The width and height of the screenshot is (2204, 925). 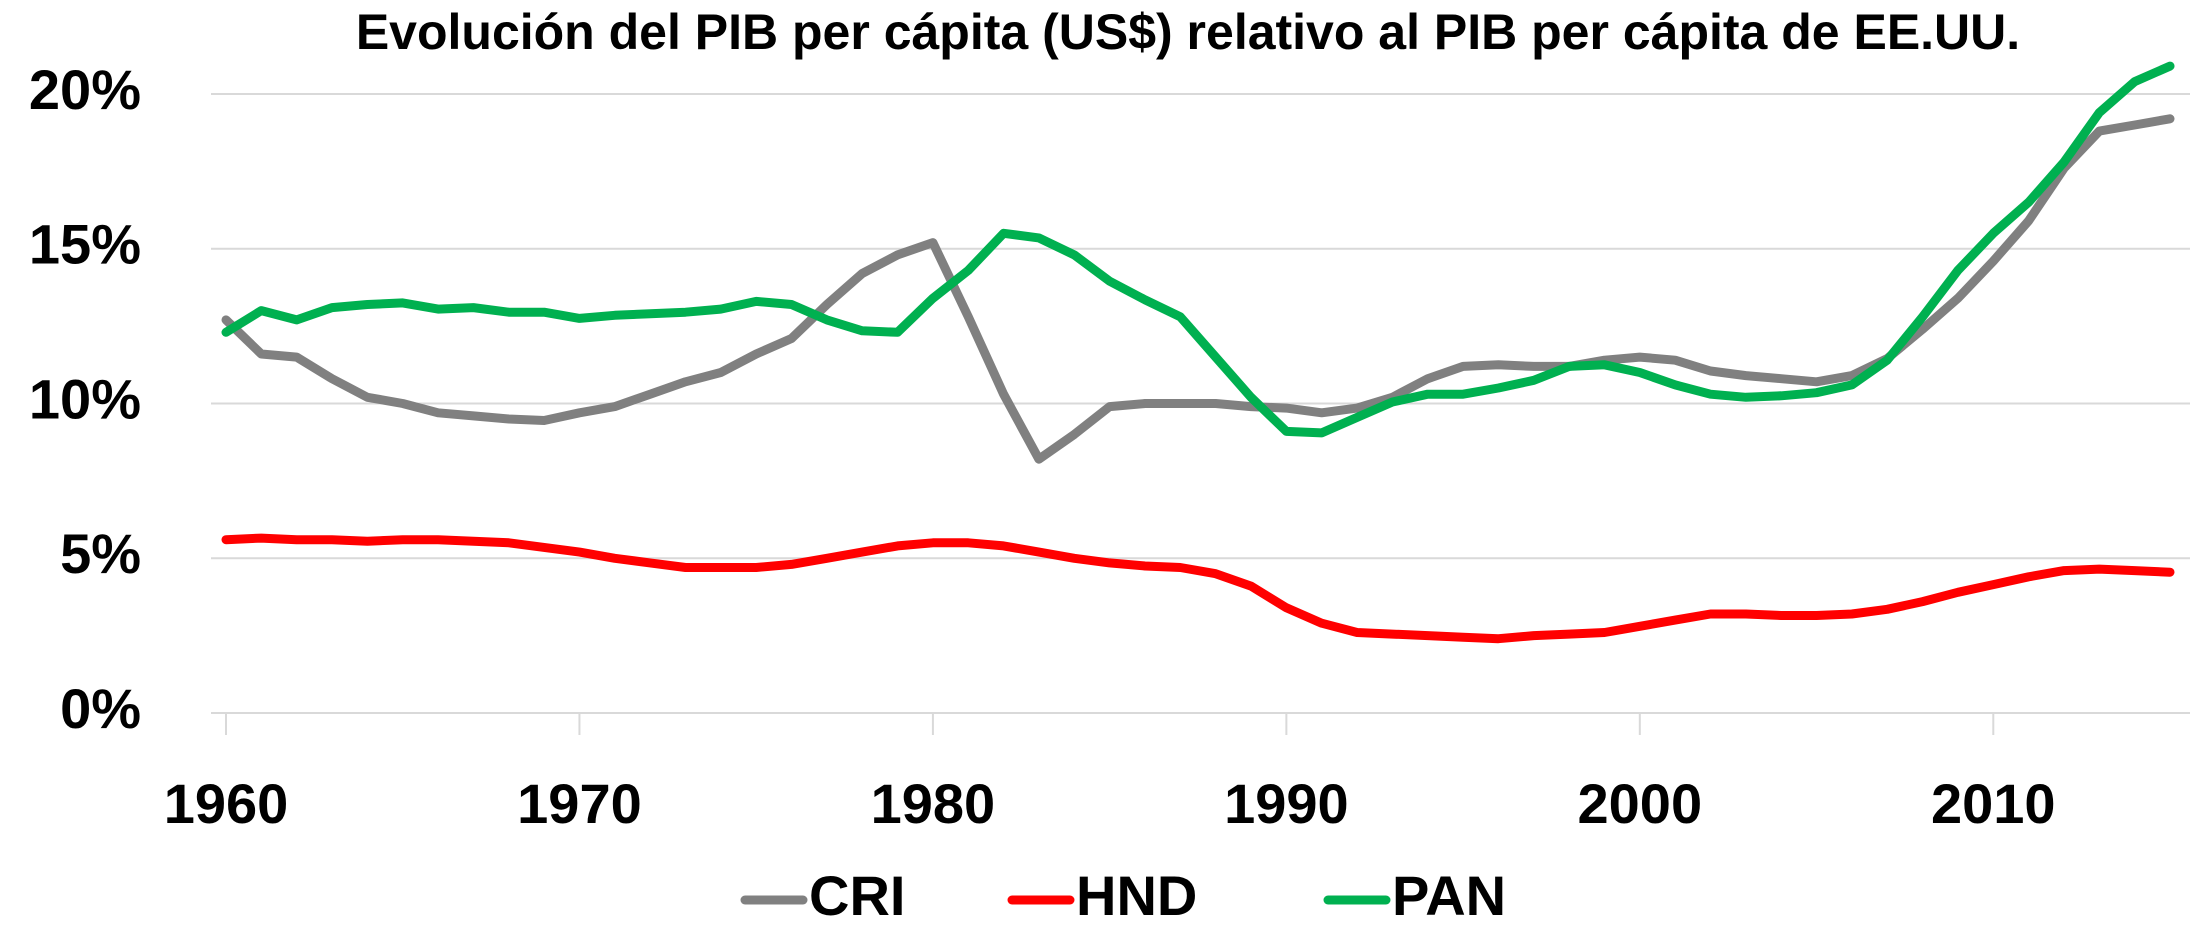 I want to click on legend-label: CRI, so click(x=857, y=894).